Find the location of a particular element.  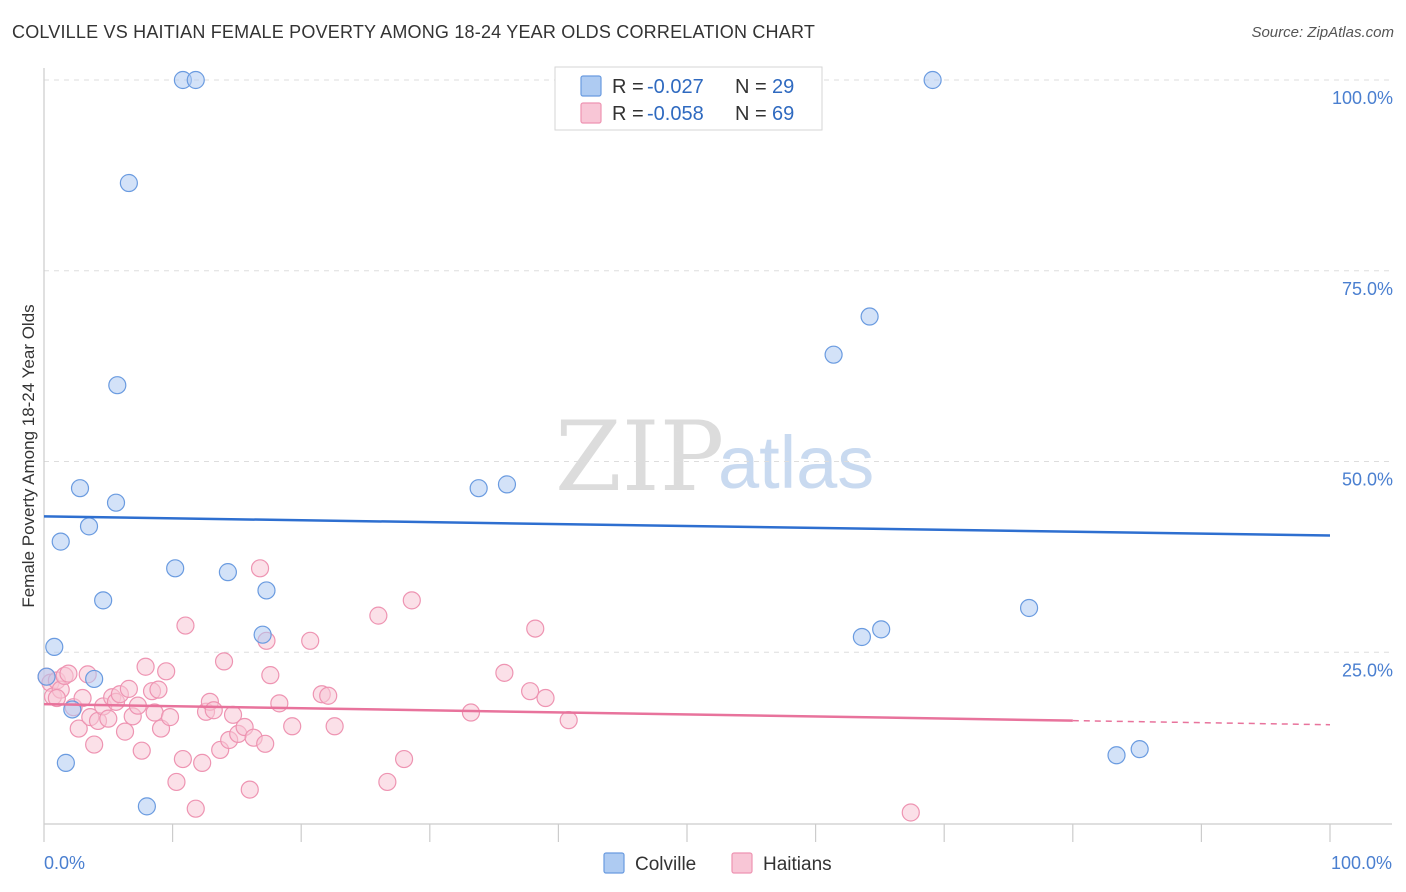

series-legend-label-haitians: Haitians is located at coordinates (797, 864).